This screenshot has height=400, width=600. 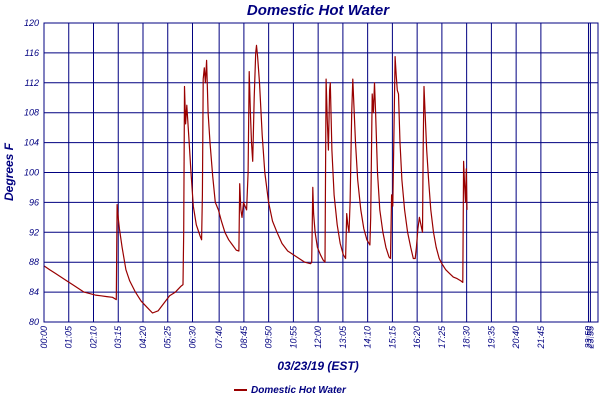 What do you see at coordinates (318, 10) in the screenshot?
I see `chart-title: Domestic Hot Water` at bounding box center [318, 10].